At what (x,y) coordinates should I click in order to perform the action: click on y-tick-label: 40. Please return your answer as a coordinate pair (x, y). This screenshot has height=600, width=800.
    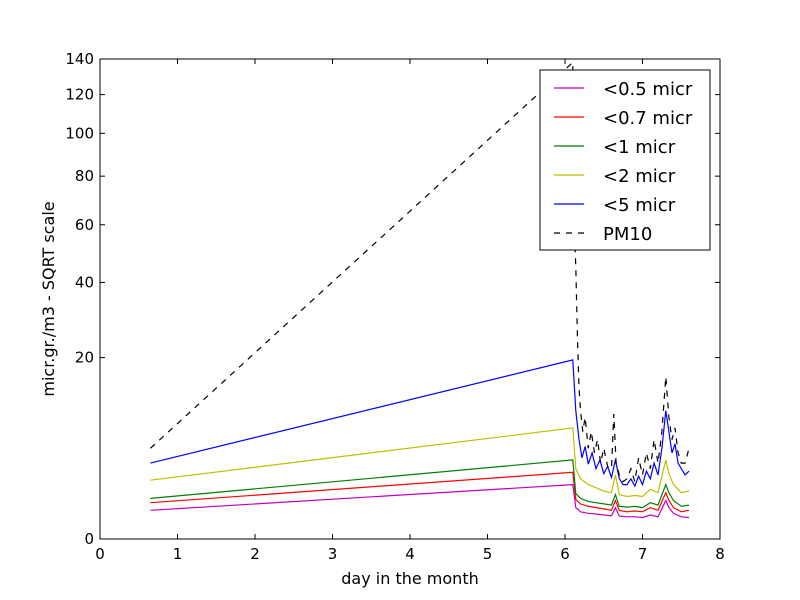
    Looking at the image, I should click on (84, 282).